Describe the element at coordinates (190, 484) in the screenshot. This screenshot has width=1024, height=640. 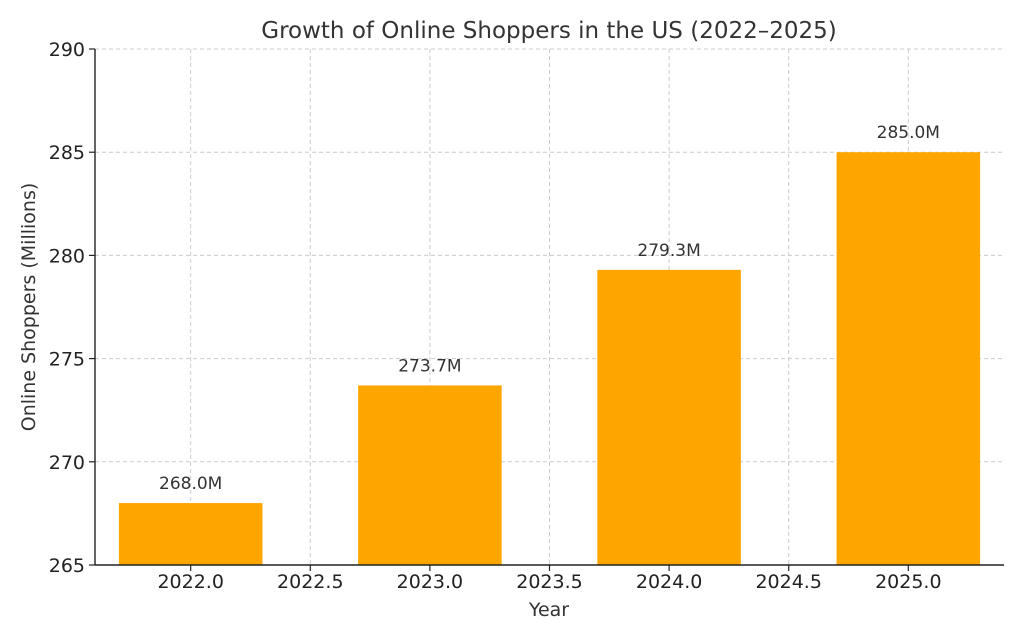
I see `data-label-2022: 268.0M` at that location.